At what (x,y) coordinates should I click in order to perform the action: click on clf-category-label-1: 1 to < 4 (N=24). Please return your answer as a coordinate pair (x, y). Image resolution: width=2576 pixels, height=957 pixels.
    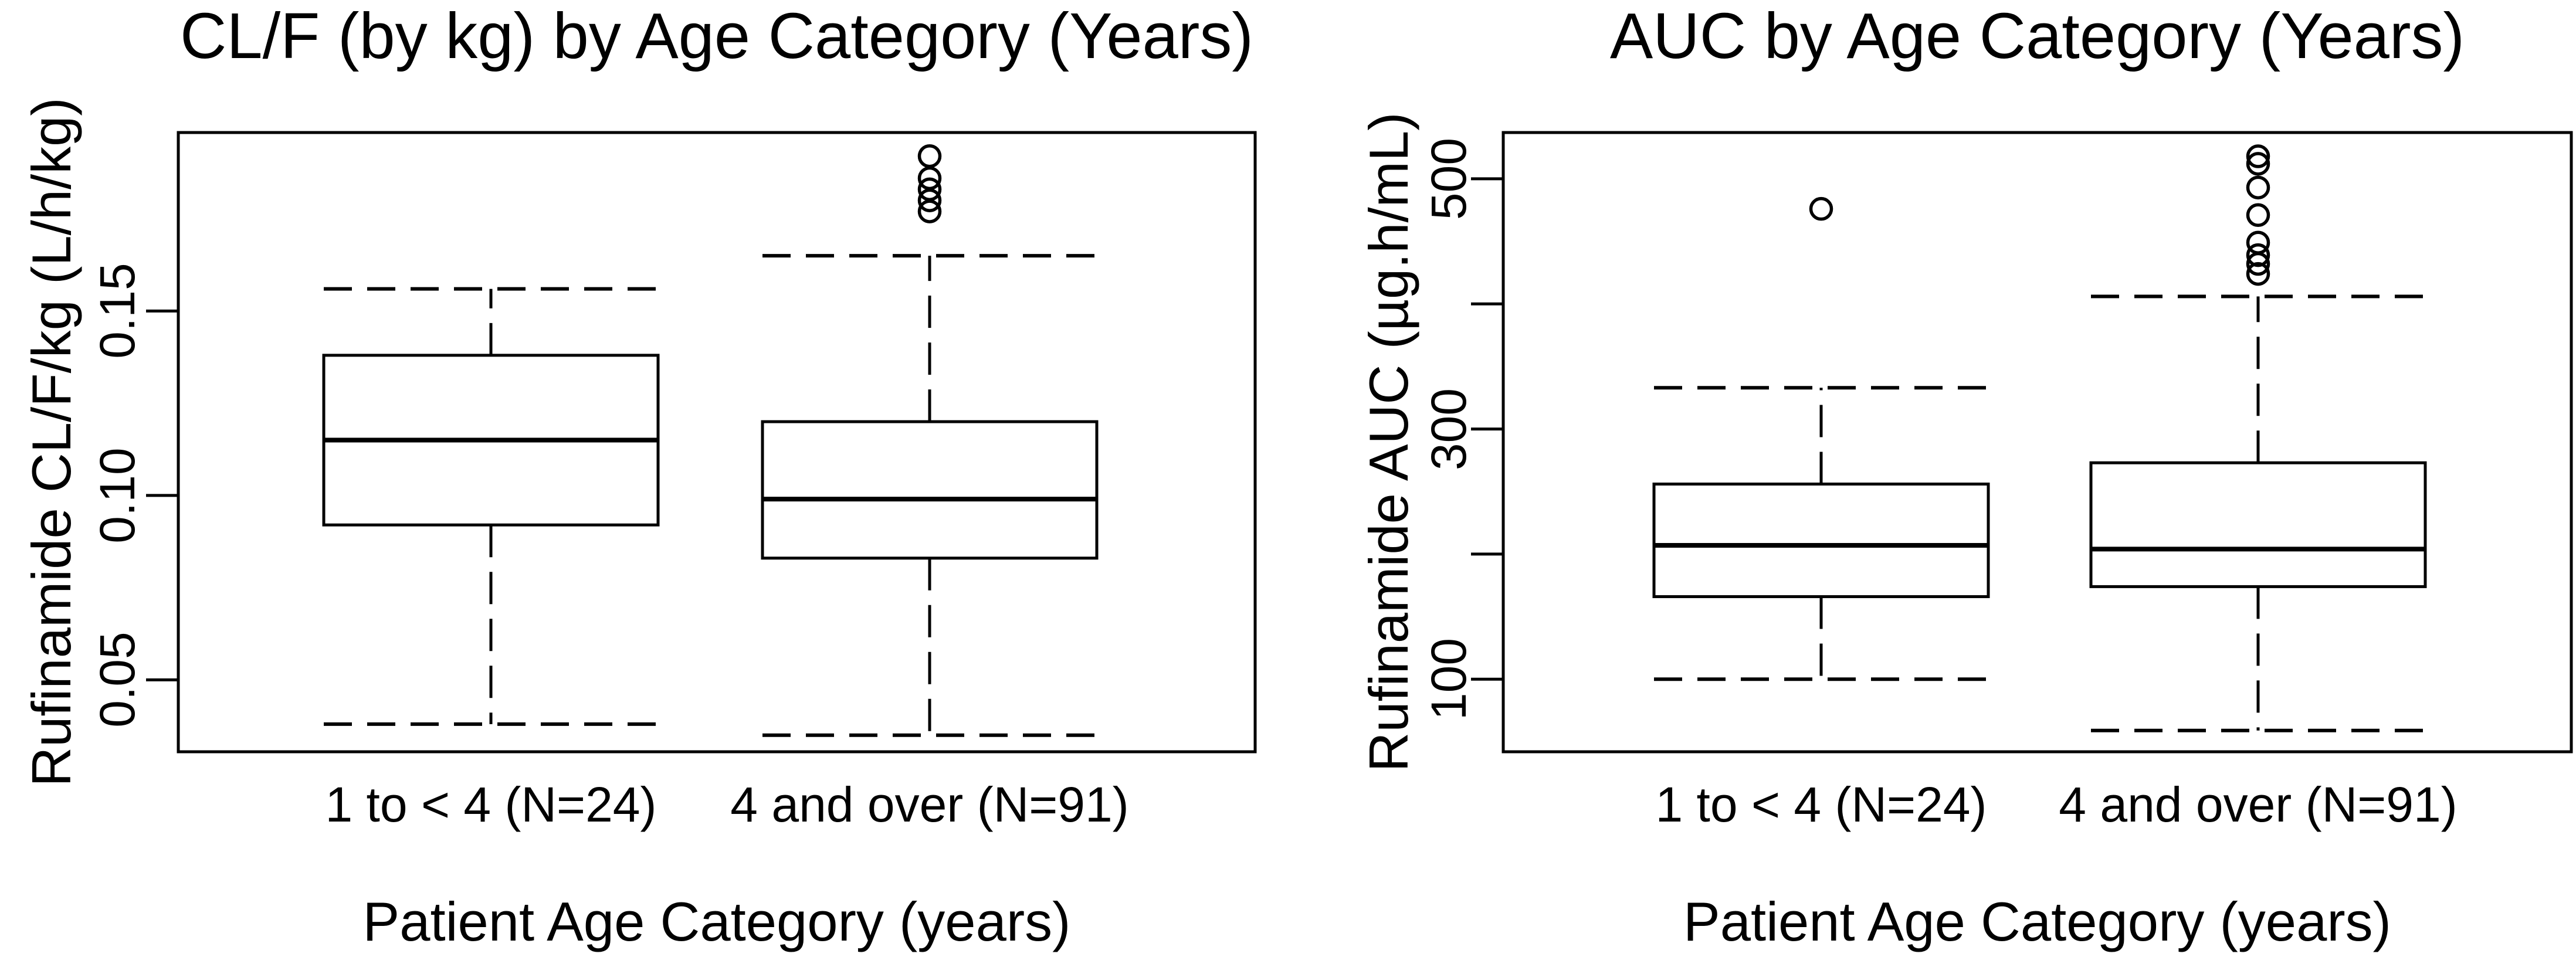
    Looking at the image, I should click on (491, 804).